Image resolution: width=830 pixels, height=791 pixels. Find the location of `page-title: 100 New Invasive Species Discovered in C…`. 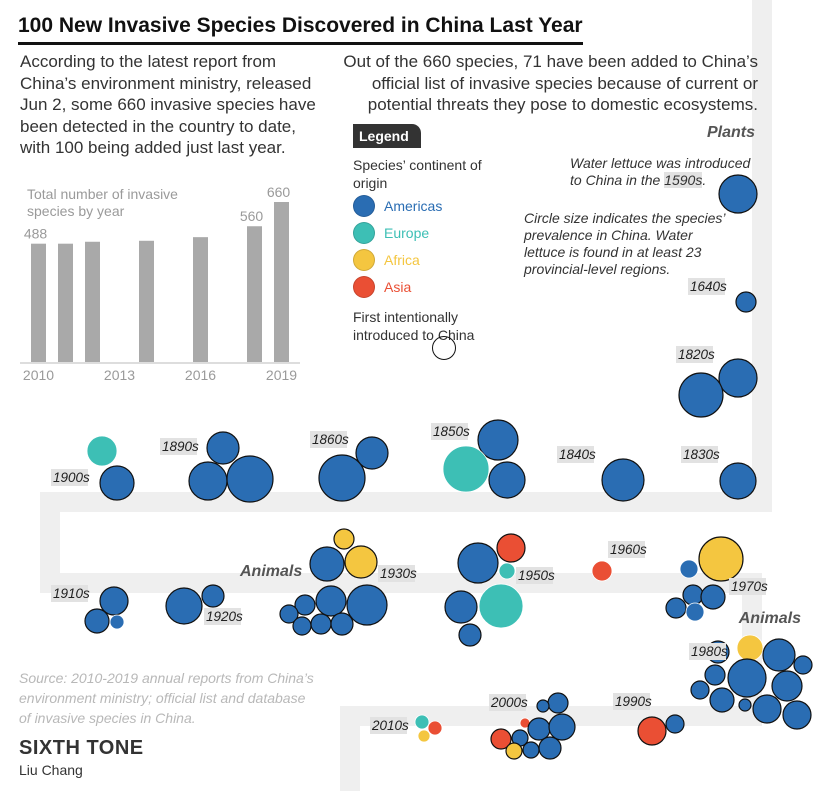

page-title: 100 New Invasive Species Discovered in C… is located at coordinates (300, 29).